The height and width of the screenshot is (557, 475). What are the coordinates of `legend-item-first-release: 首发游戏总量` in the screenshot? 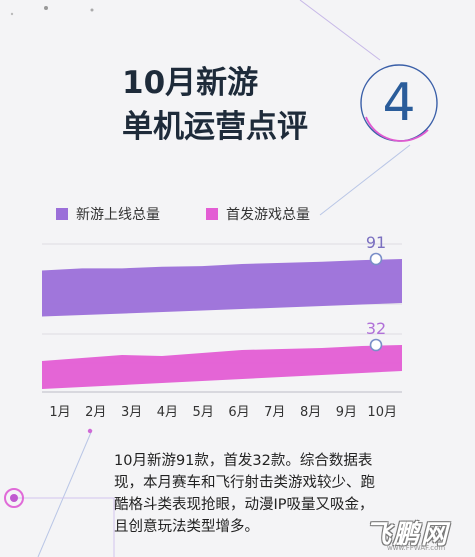 It's located at (258, 214).